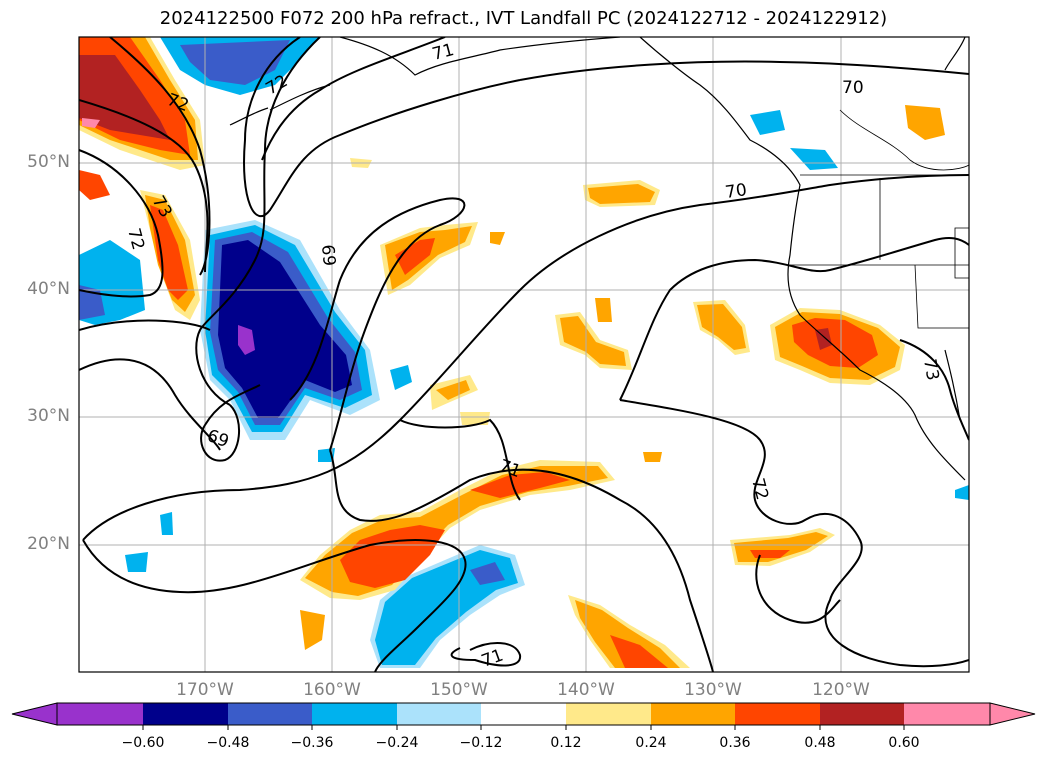 The image size is (1047, 765). I want to click on lon-label: 130°W, so click(713, 690).